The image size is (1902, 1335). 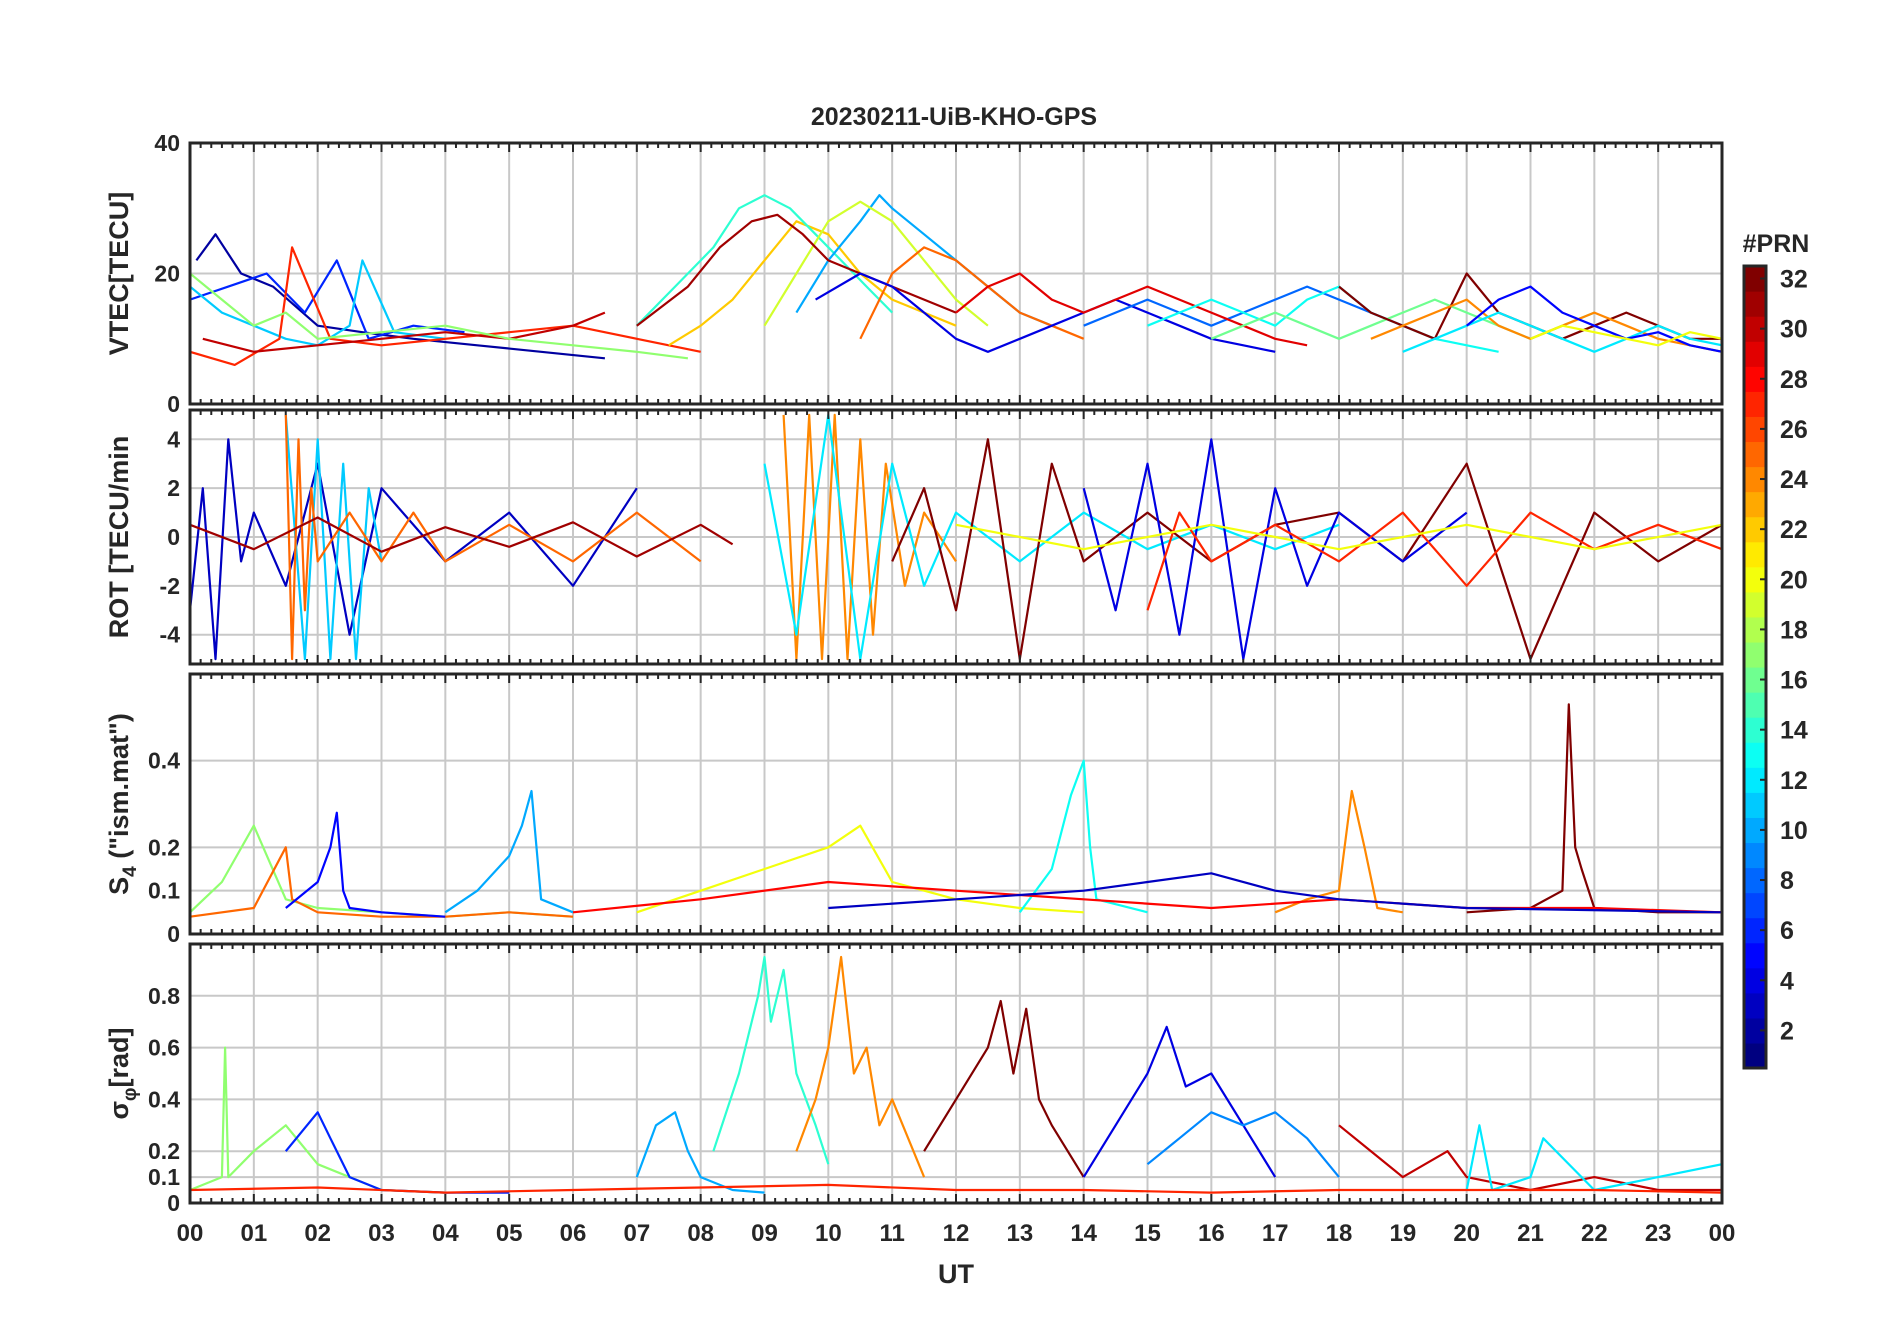 I want to click on y-tick-label: 40, so click(x=167, y=143).